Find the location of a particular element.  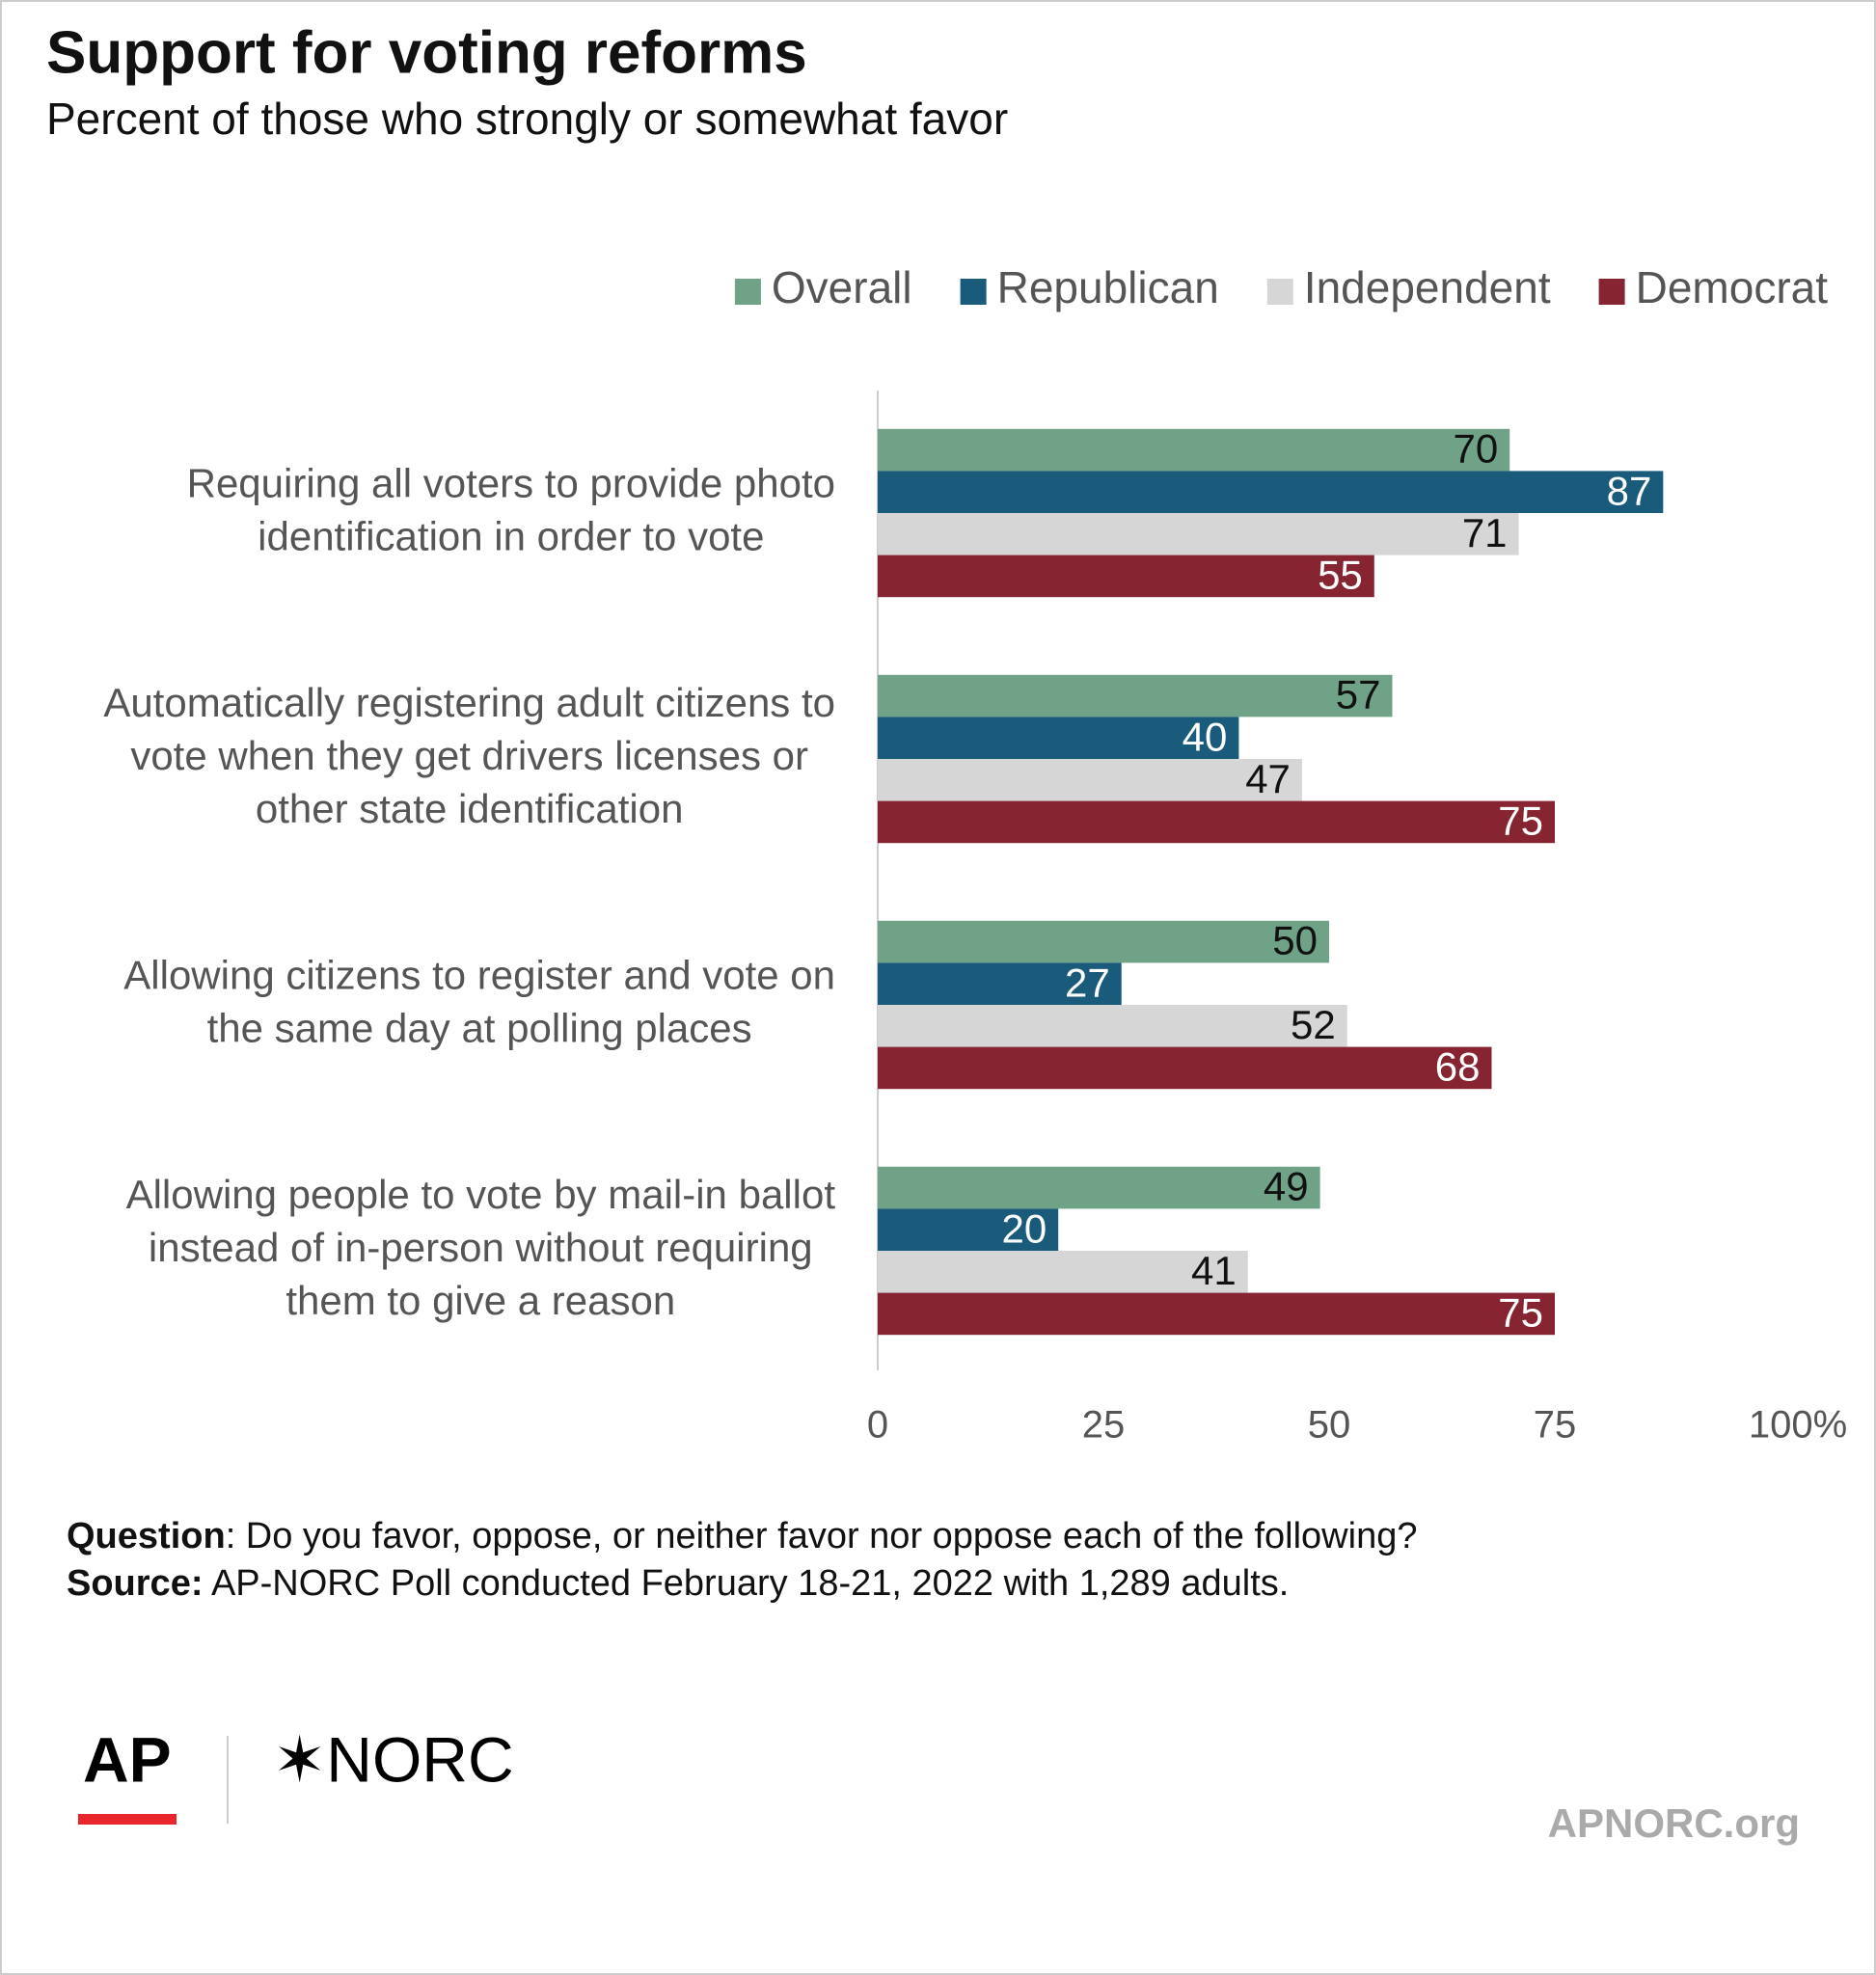

legend-label: Overall is located at coordinates (842, 287).